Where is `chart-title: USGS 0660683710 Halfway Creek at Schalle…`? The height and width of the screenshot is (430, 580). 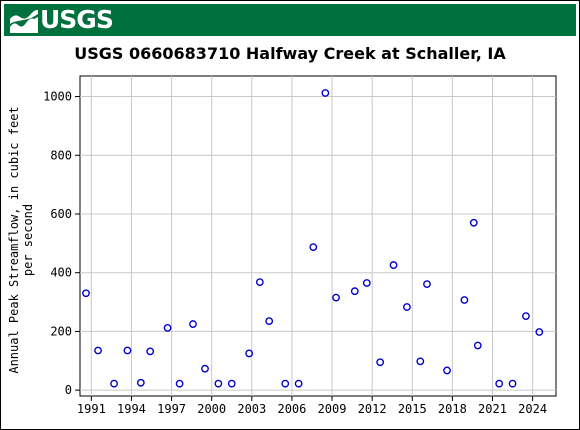
chart-title: USGS 0660683710 Halfway Creek at Schalle… is located at coordinates (290, 53).